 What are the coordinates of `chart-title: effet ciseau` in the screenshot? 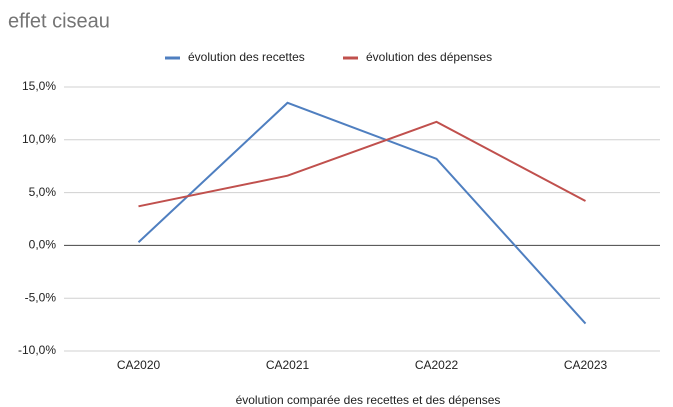 It's located at (59, 21).